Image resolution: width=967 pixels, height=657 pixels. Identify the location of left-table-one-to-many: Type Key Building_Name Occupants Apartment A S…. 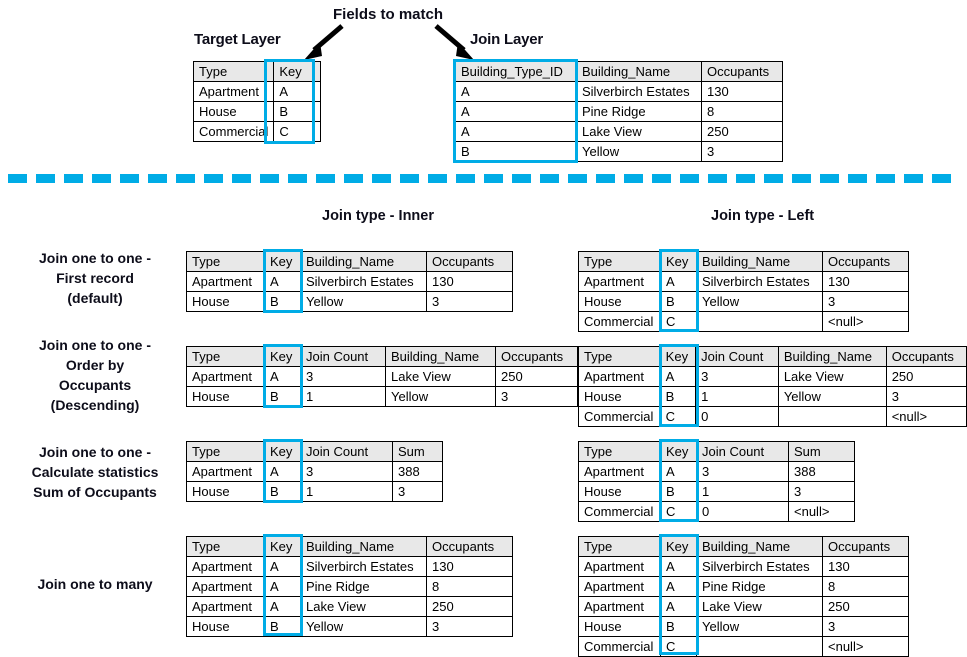
(743, 596).